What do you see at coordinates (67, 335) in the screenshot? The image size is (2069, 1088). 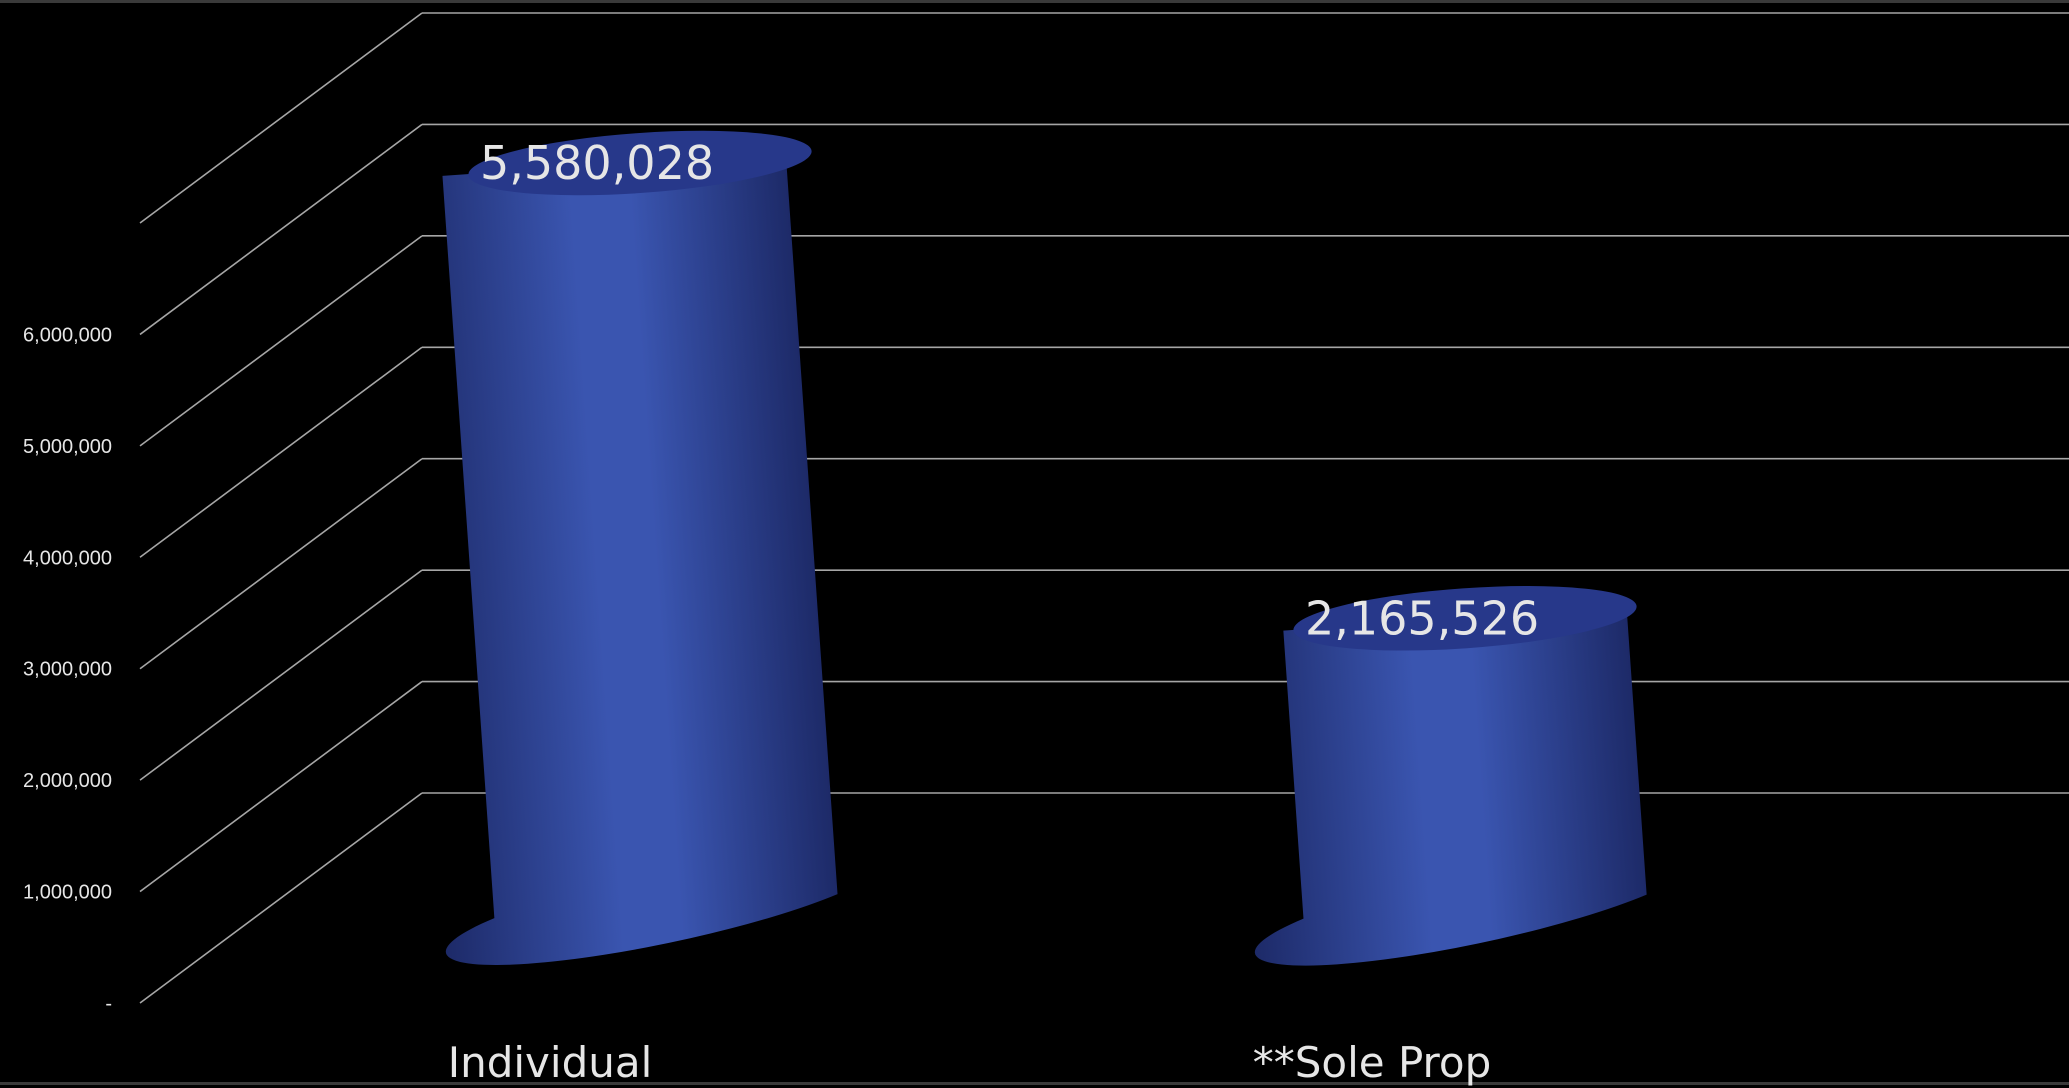 I see `y-tick-label: 6,000,000` at bounding box center [67, 335].